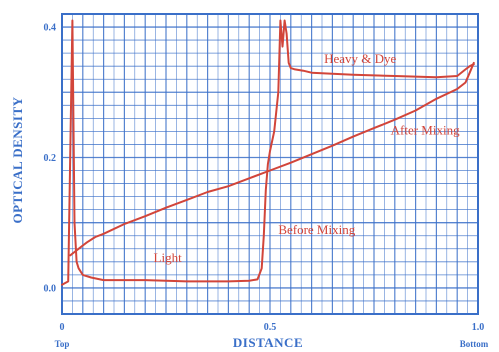 The width and height of the screenshot is (499, 352). I want to click on x-tick-label: 1.0, so click(478, 327).